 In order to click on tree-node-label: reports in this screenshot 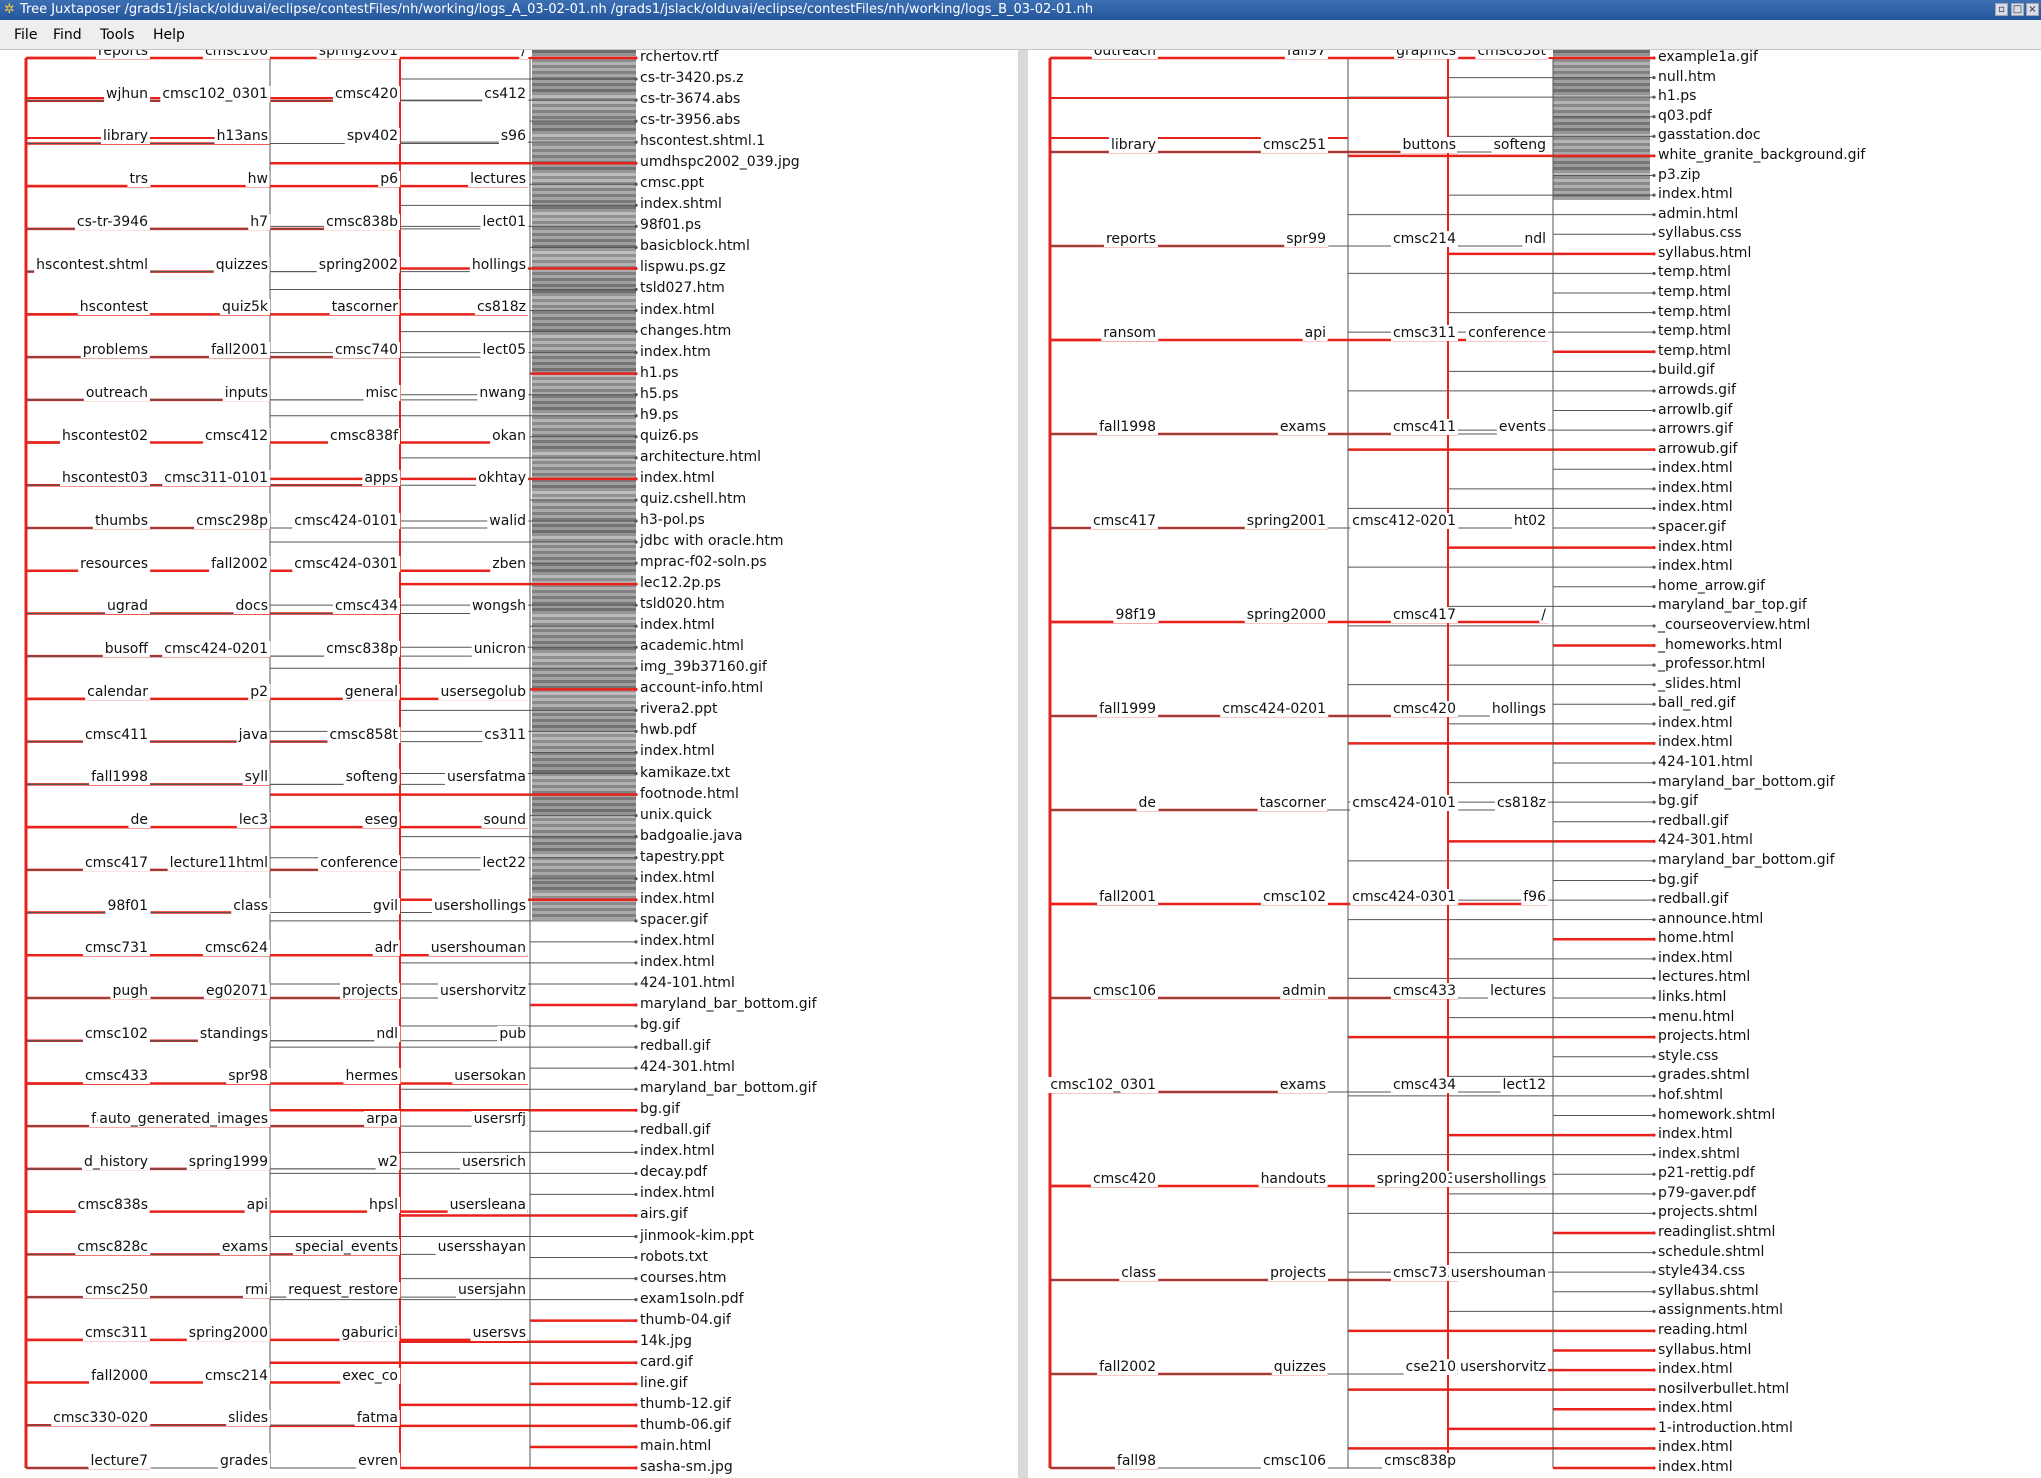, I will do `click(122, 54)`.